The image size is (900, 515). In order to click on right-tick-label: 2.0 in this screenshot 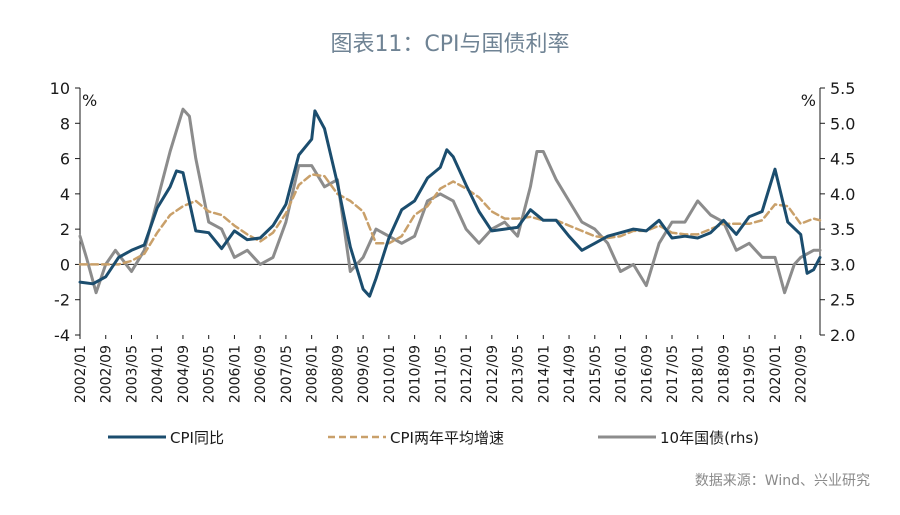, I will do `click(842, 335)`.